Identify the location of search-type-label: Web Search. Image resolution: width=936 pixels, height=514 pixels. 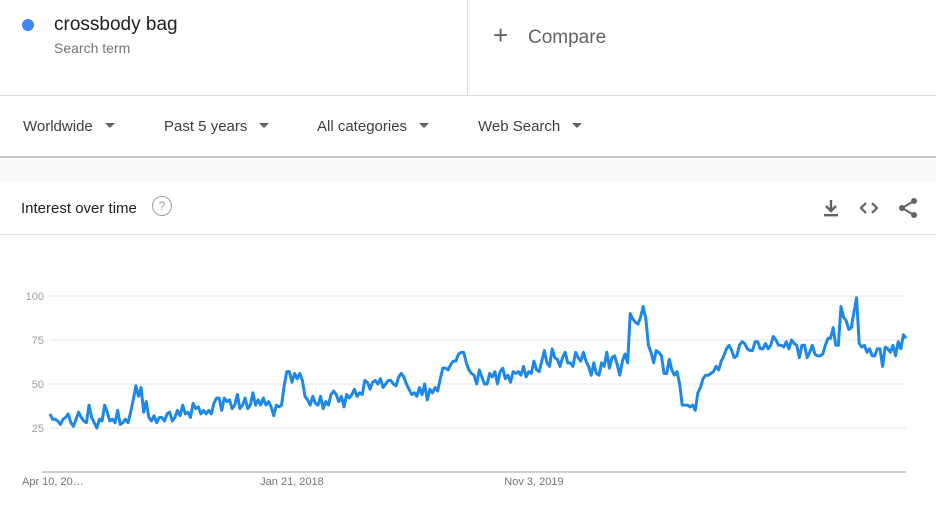
(519, 126).